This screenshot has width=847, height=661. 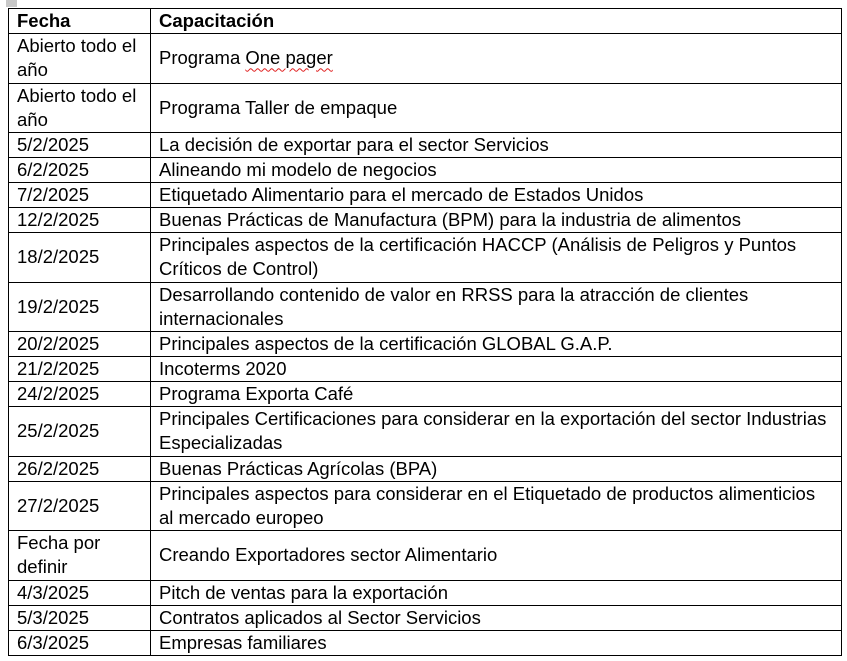 I want to click on fecha-cell: 19/2/2025, so click(x=79, y=306).